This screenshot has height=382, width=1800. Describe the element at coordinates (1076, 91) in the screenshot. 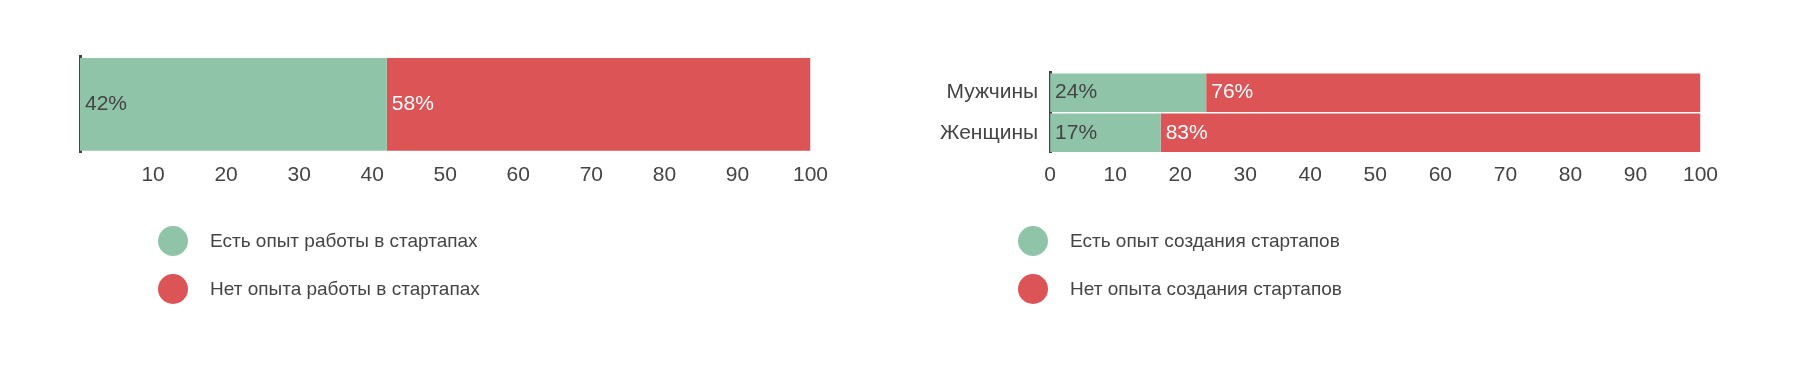

I see `data-label: 24%` at that location.